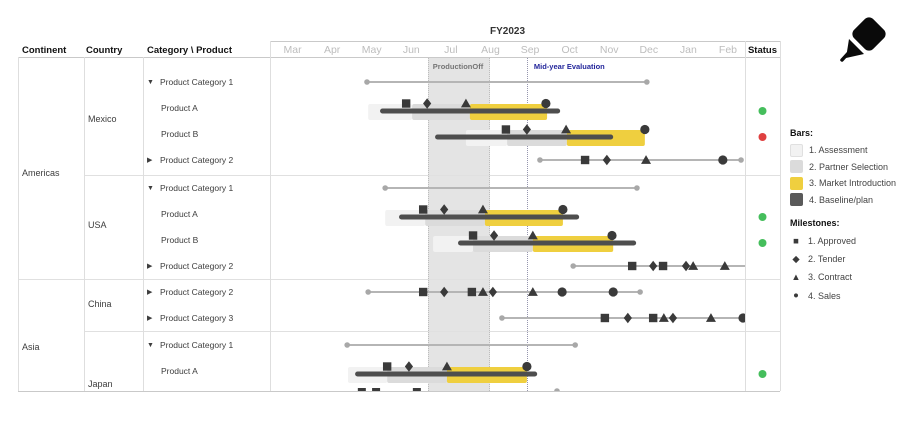 This screenshot has height=429, width=912. Describe the element at coordinates (451, 50) in the screenshot. I see `month-label: Jul` at that location.